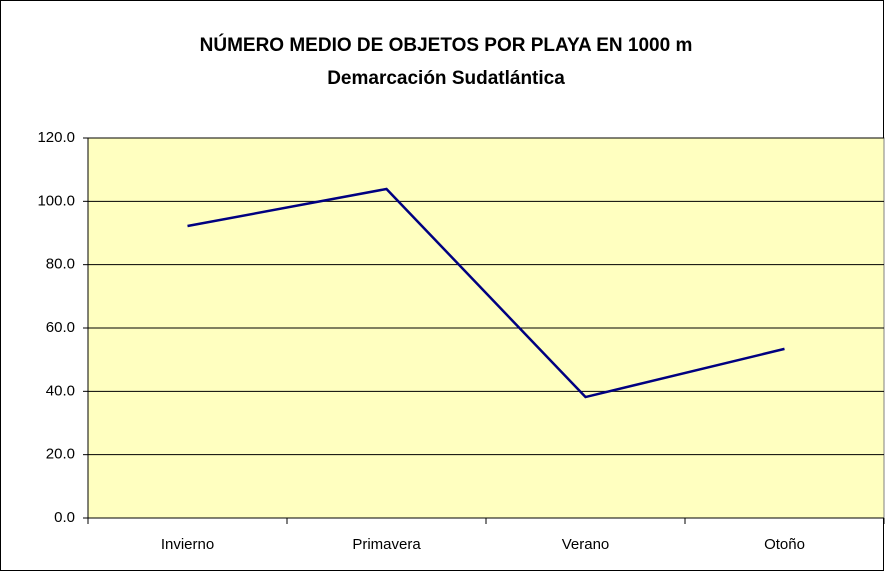  I want to click on x-tick-label: Verano, so click(586, 544).